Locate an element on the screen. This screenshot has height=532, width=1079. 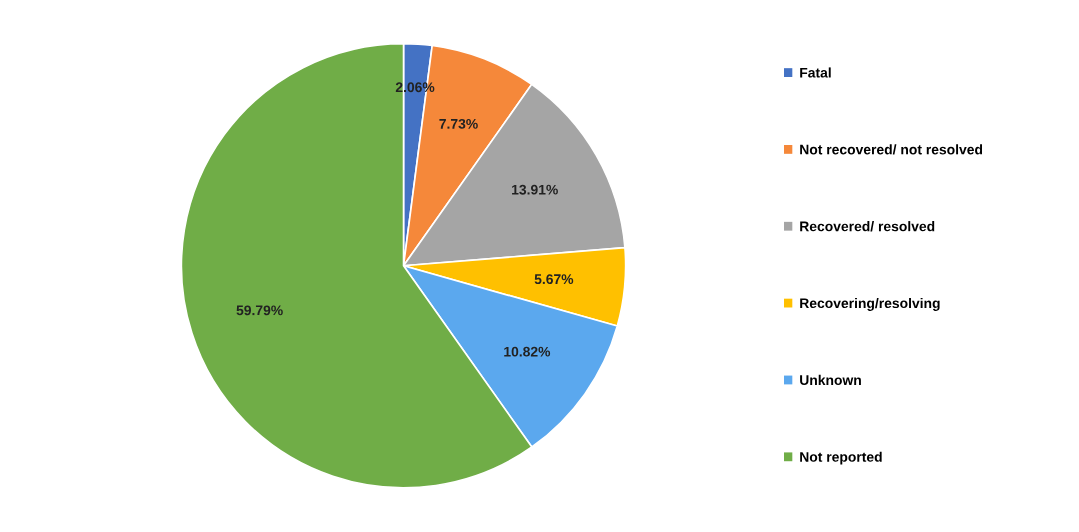
data-label: 13.91% is located at coordinates (535, 189).